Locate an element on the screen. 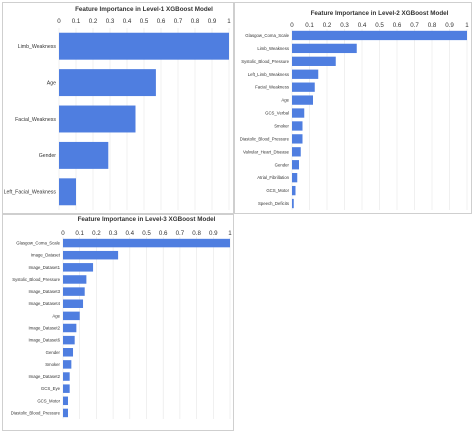 This screenshot has height=433, width=474. category-label-level2: Facial_Weakness is located at coordinates (272, 87).